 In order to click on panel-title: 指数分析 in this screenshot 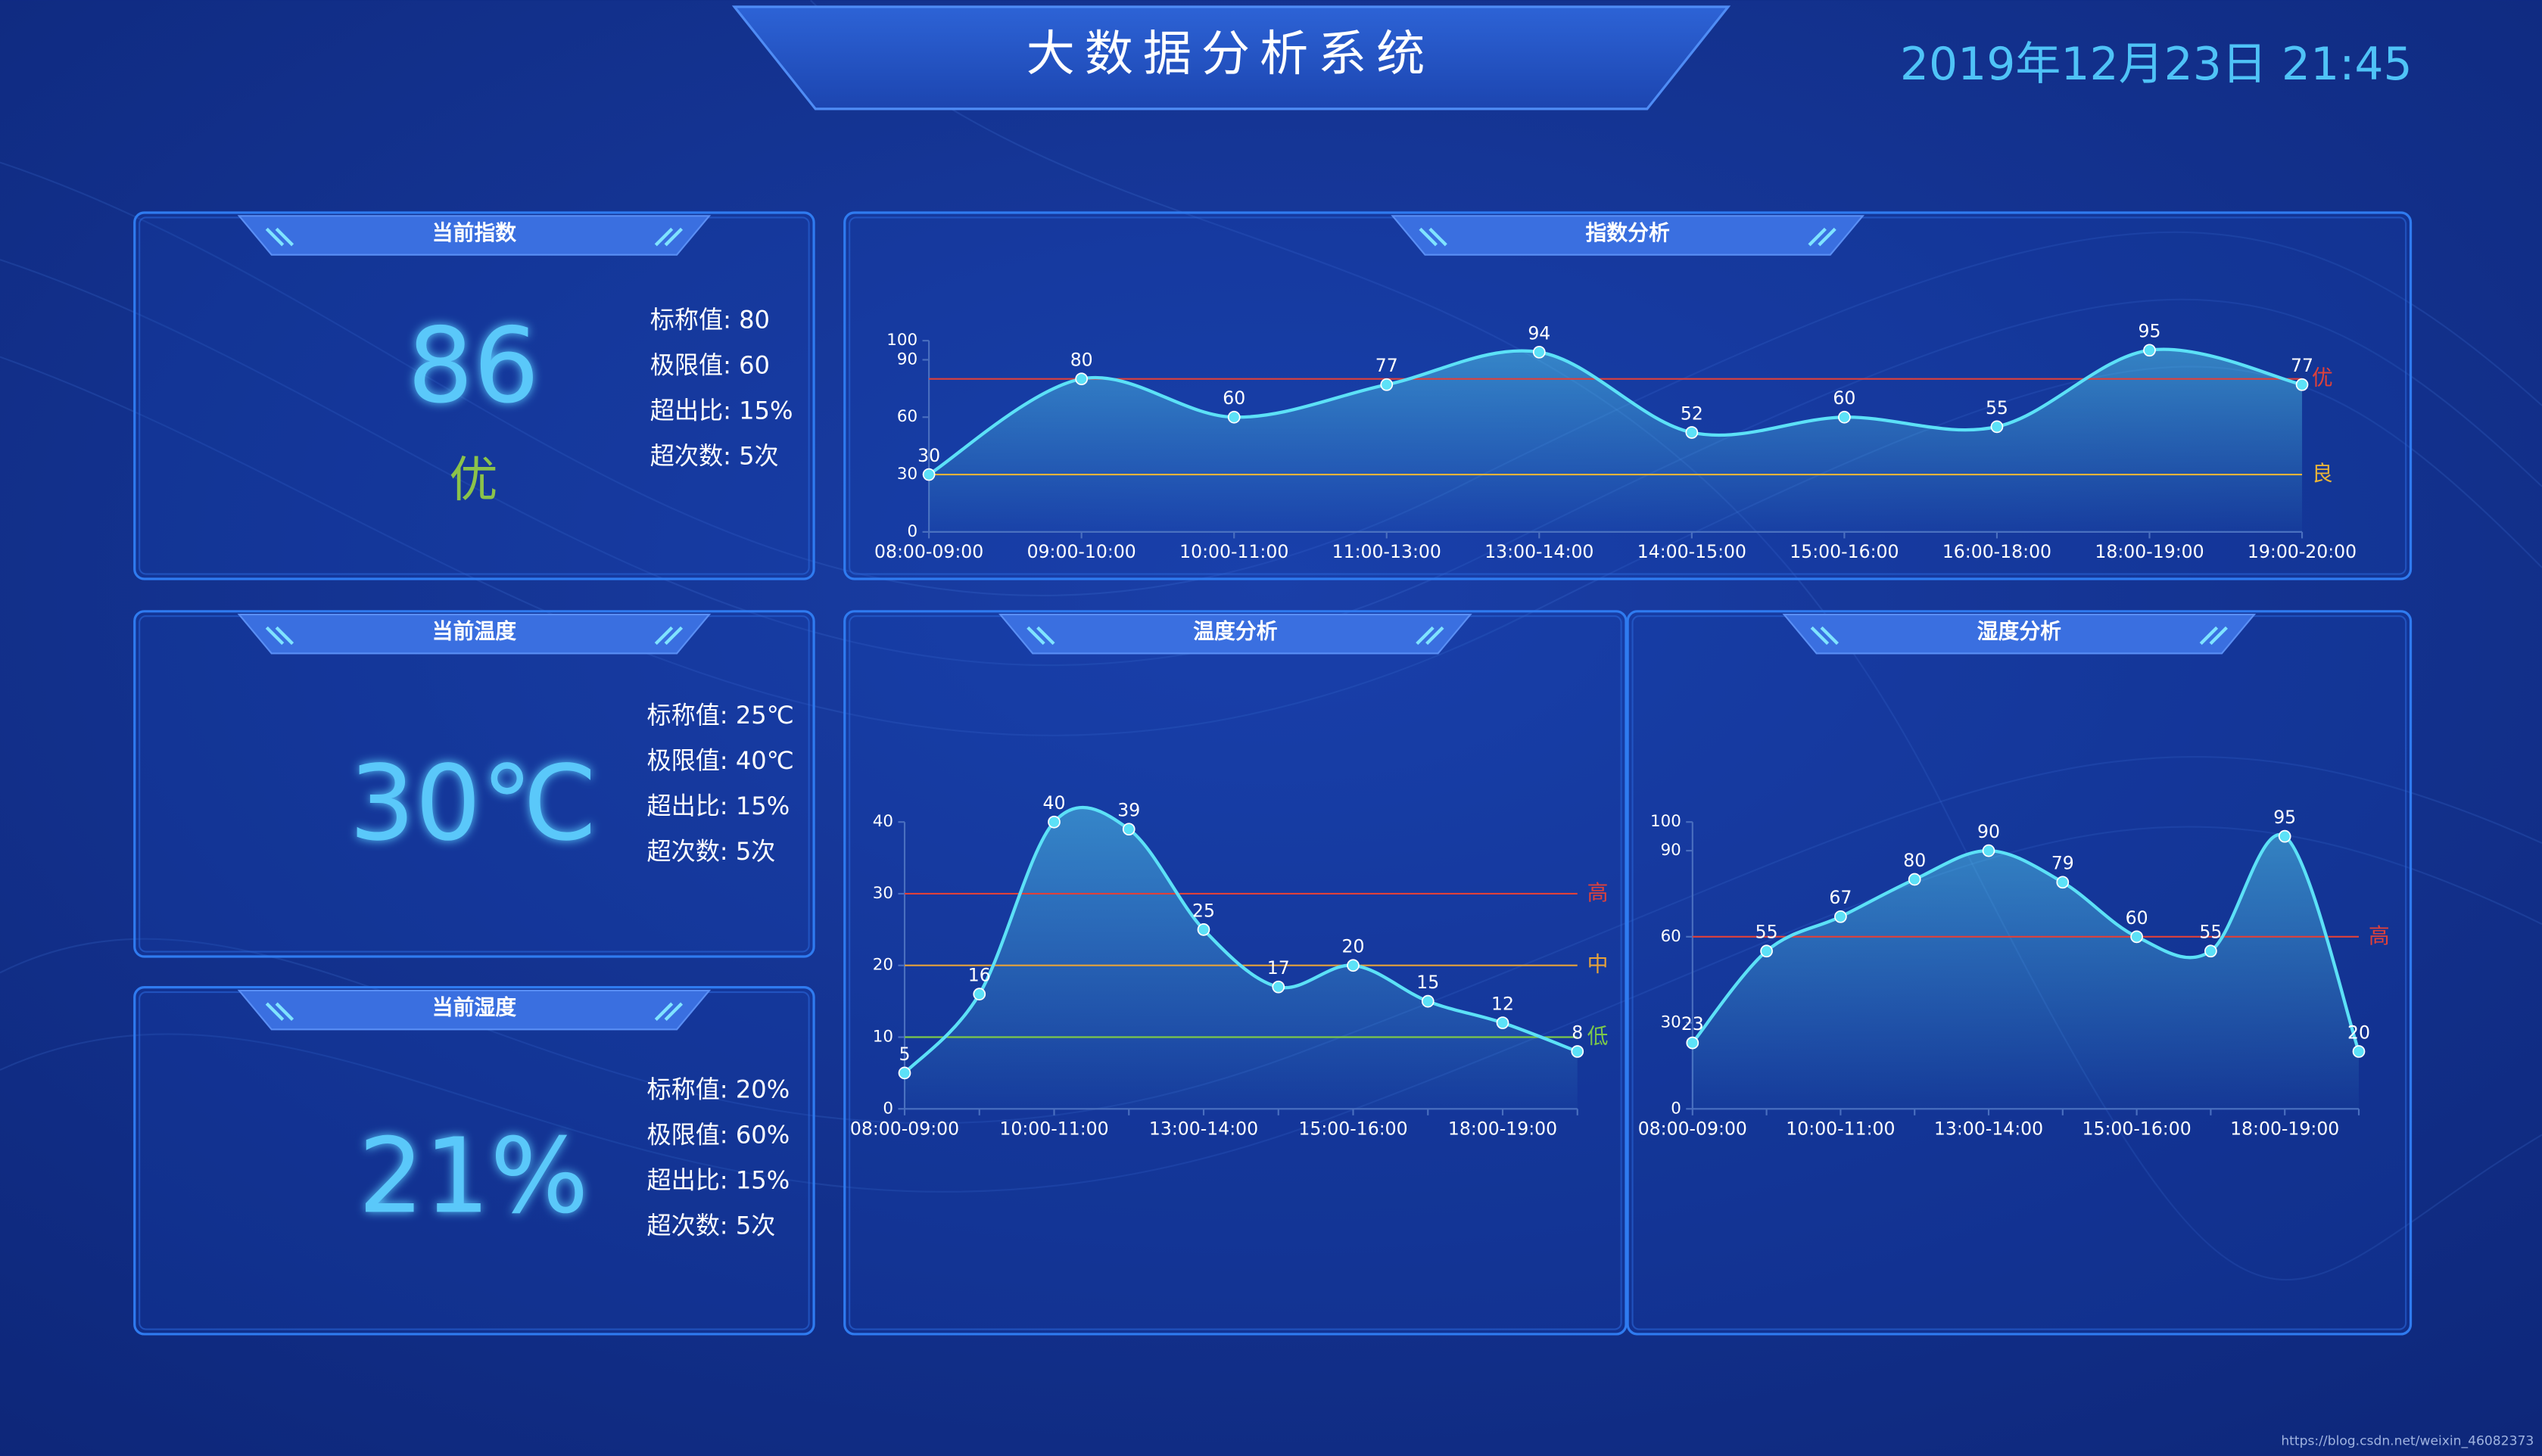, I will do `click(1627, 232)`.